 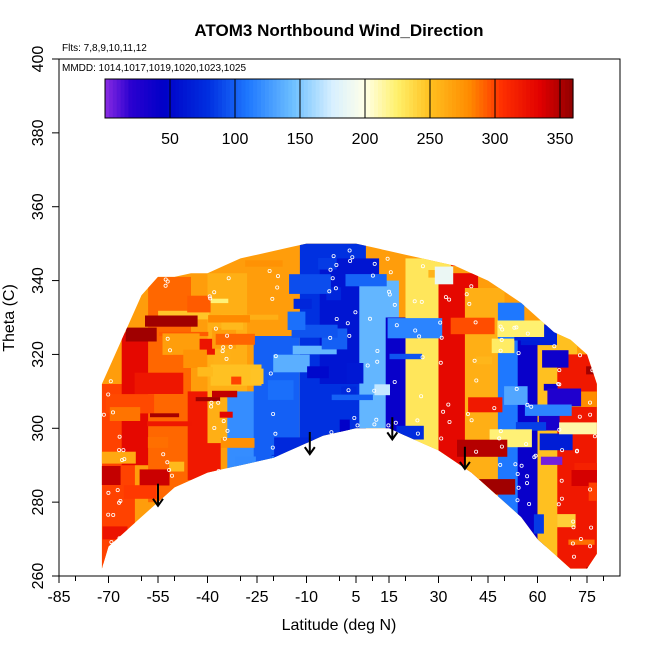 What do you see at coordinates (495, 139) in the screenshot?
I see `colorbar-tick-label: 300` at bounding box center [495, 139].